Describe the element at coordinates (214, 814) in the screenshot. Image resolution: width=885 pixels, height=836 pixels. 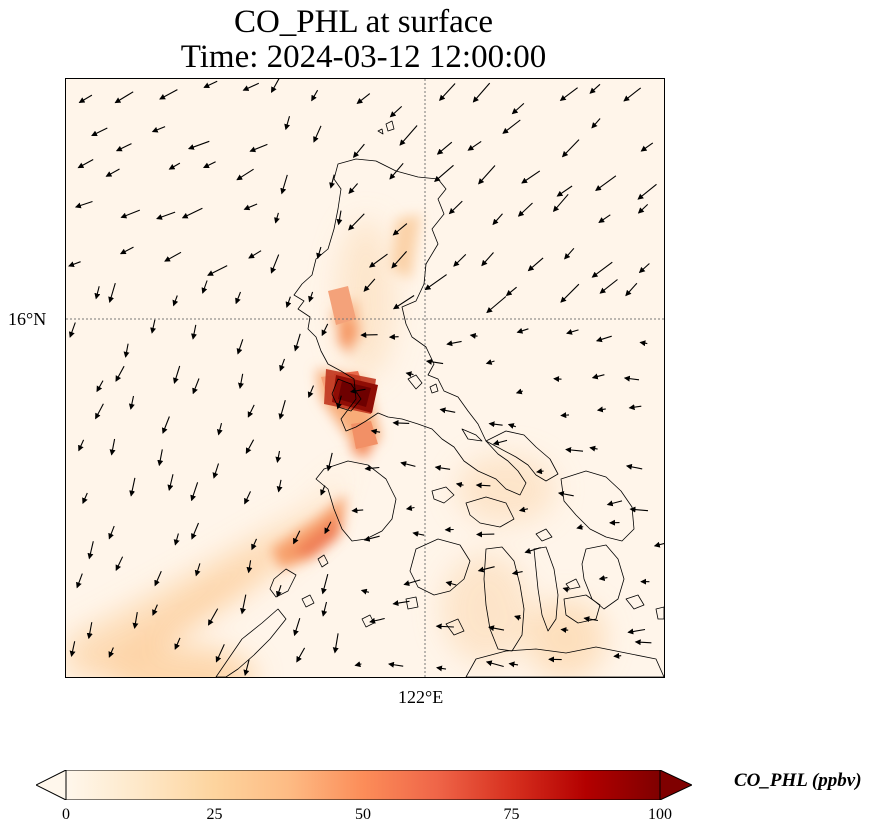
I see `colorbar-tick-label: 25` at that location.